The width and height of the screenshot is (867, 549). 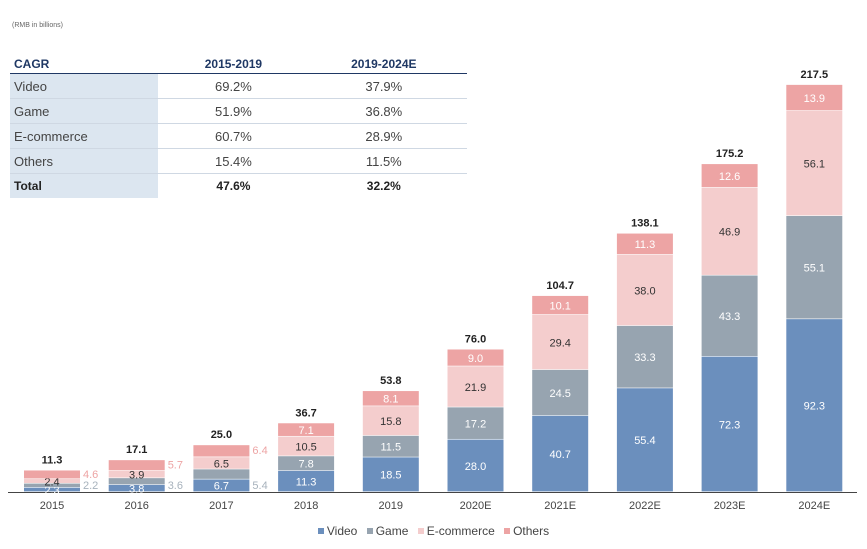 What do you see at coordinates (84, 64) in the screenshot?
I see `cagr-header-label: CAGR` at bounding box center [84, 64].